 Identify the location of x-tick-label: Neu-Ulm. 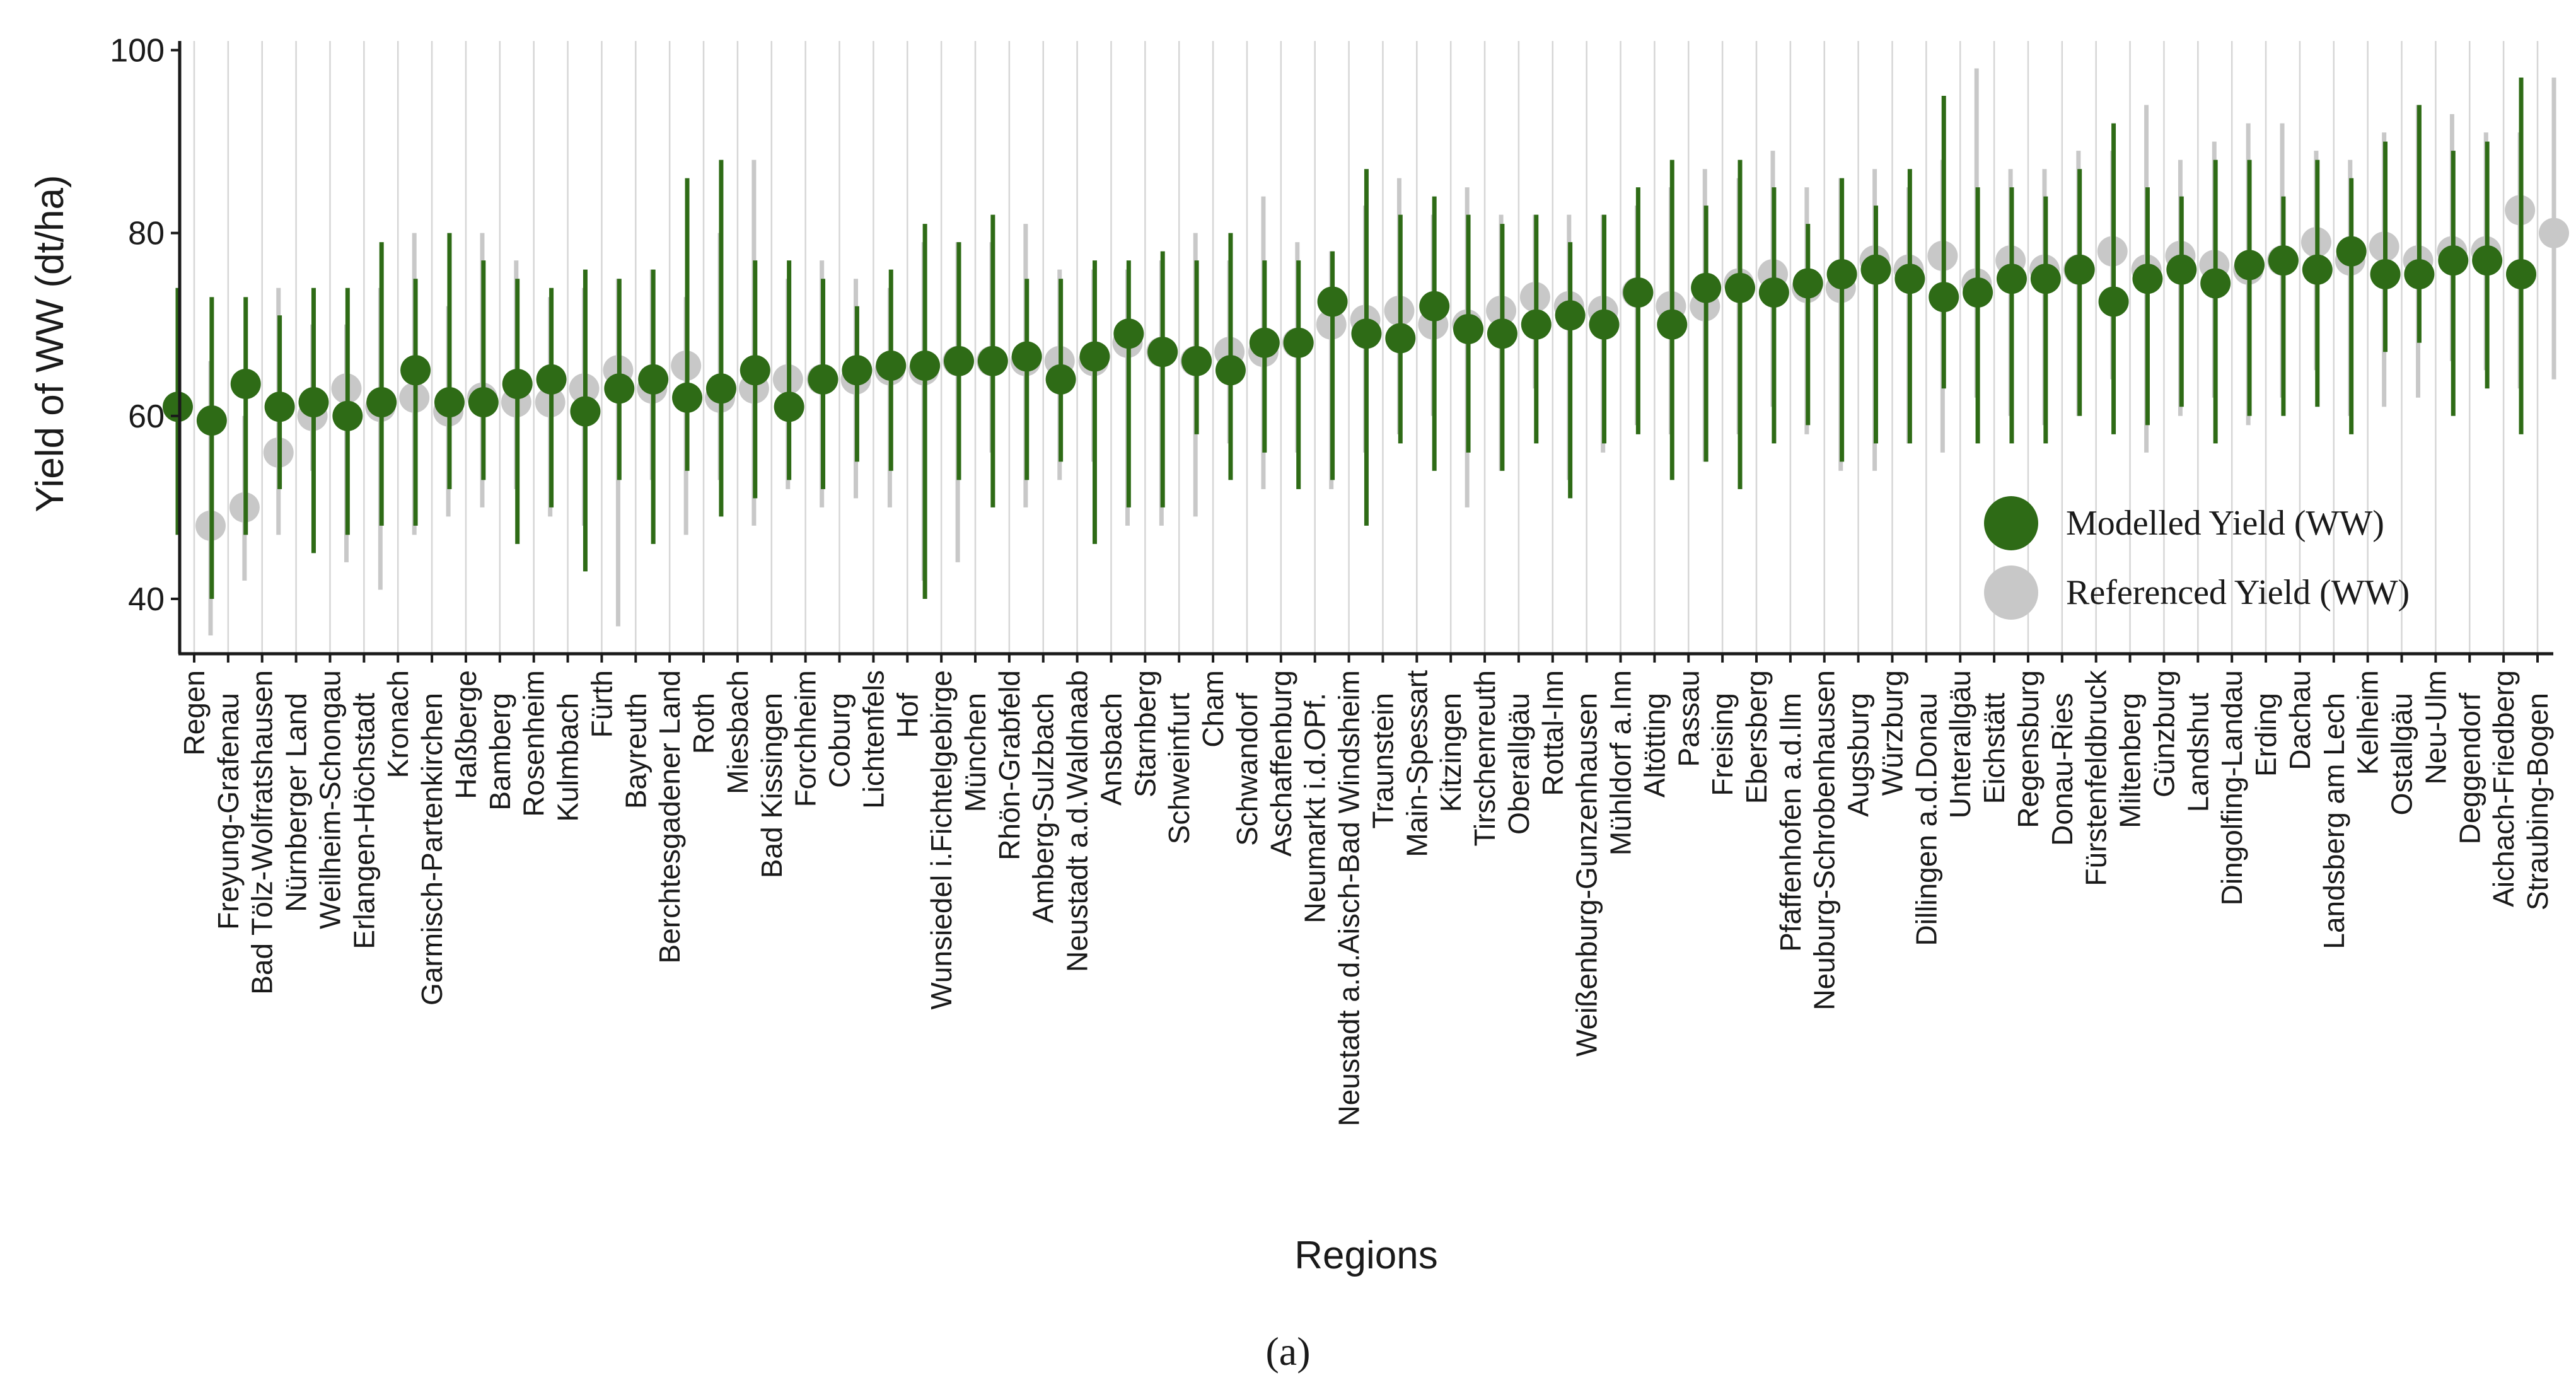
(2435, 727).